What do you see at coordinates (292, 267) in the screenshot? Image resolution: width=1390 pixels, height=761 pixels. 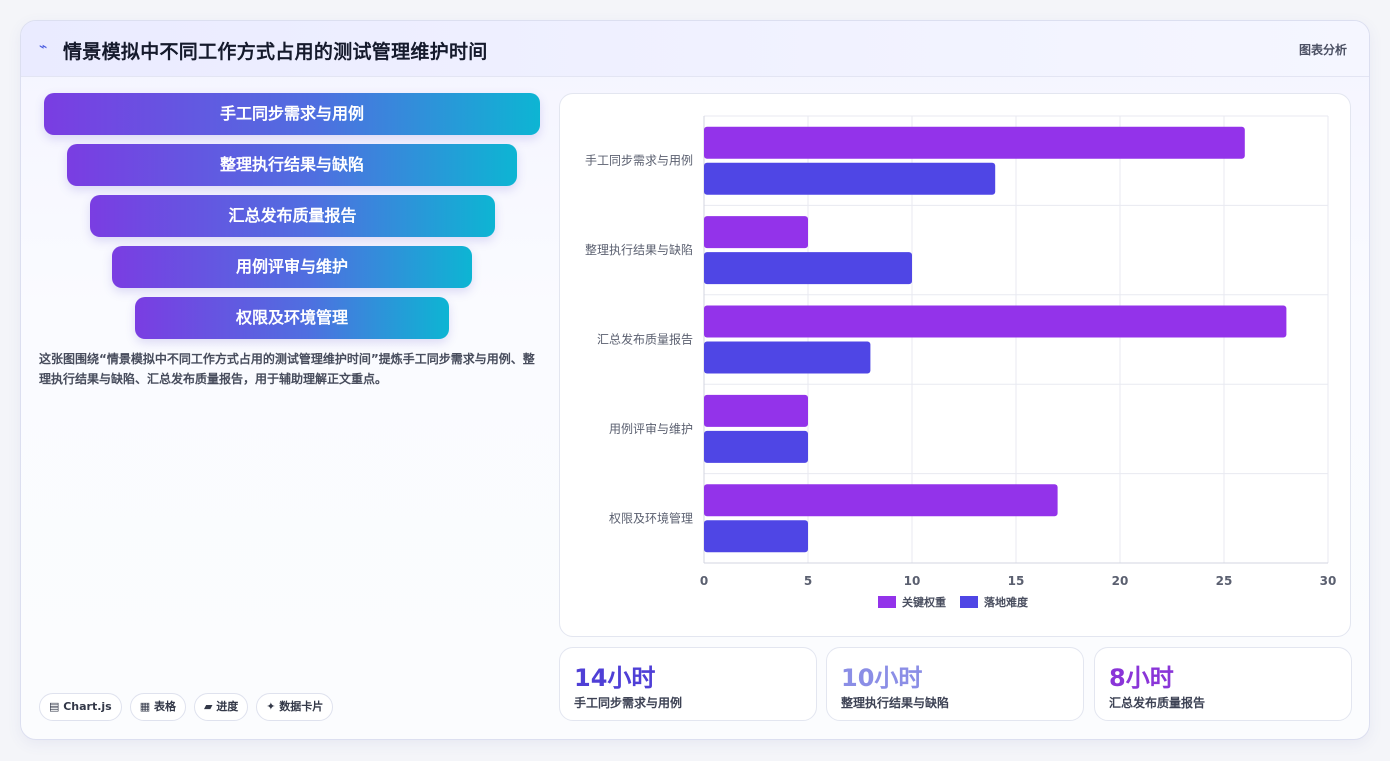 I see `funnel-step-4: 用例评审与维护` at bounding box center [292, 267].